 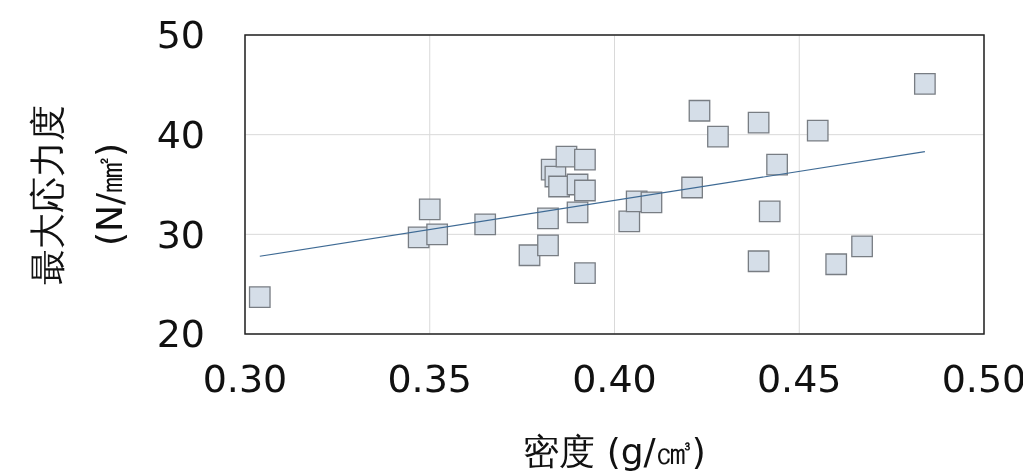 I want to click on x-tick-label: 0.45, so click(x=799, y=379).